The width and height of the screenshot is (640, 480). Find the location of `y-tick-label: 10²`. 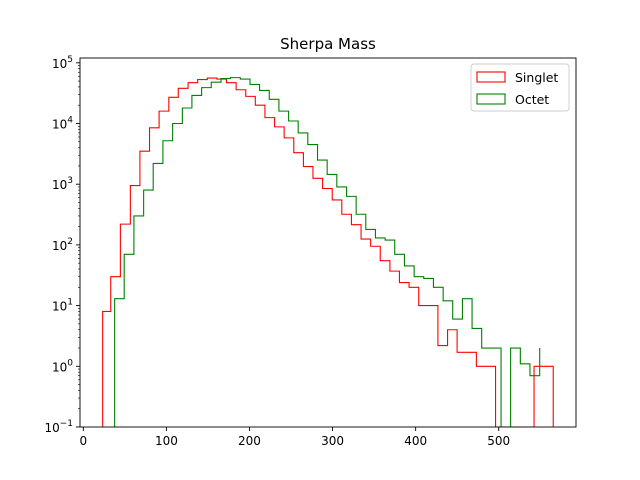

y-tick-label: 10² is located at coordinates (62, 245).